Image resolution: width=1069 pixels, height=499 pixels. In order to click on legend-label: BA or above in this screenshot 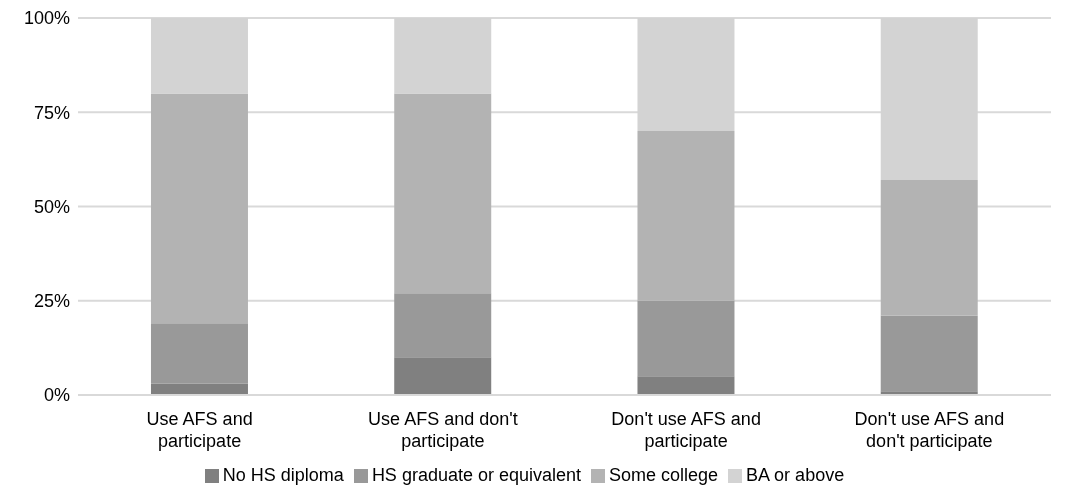, I will do `click(795, 475)`.